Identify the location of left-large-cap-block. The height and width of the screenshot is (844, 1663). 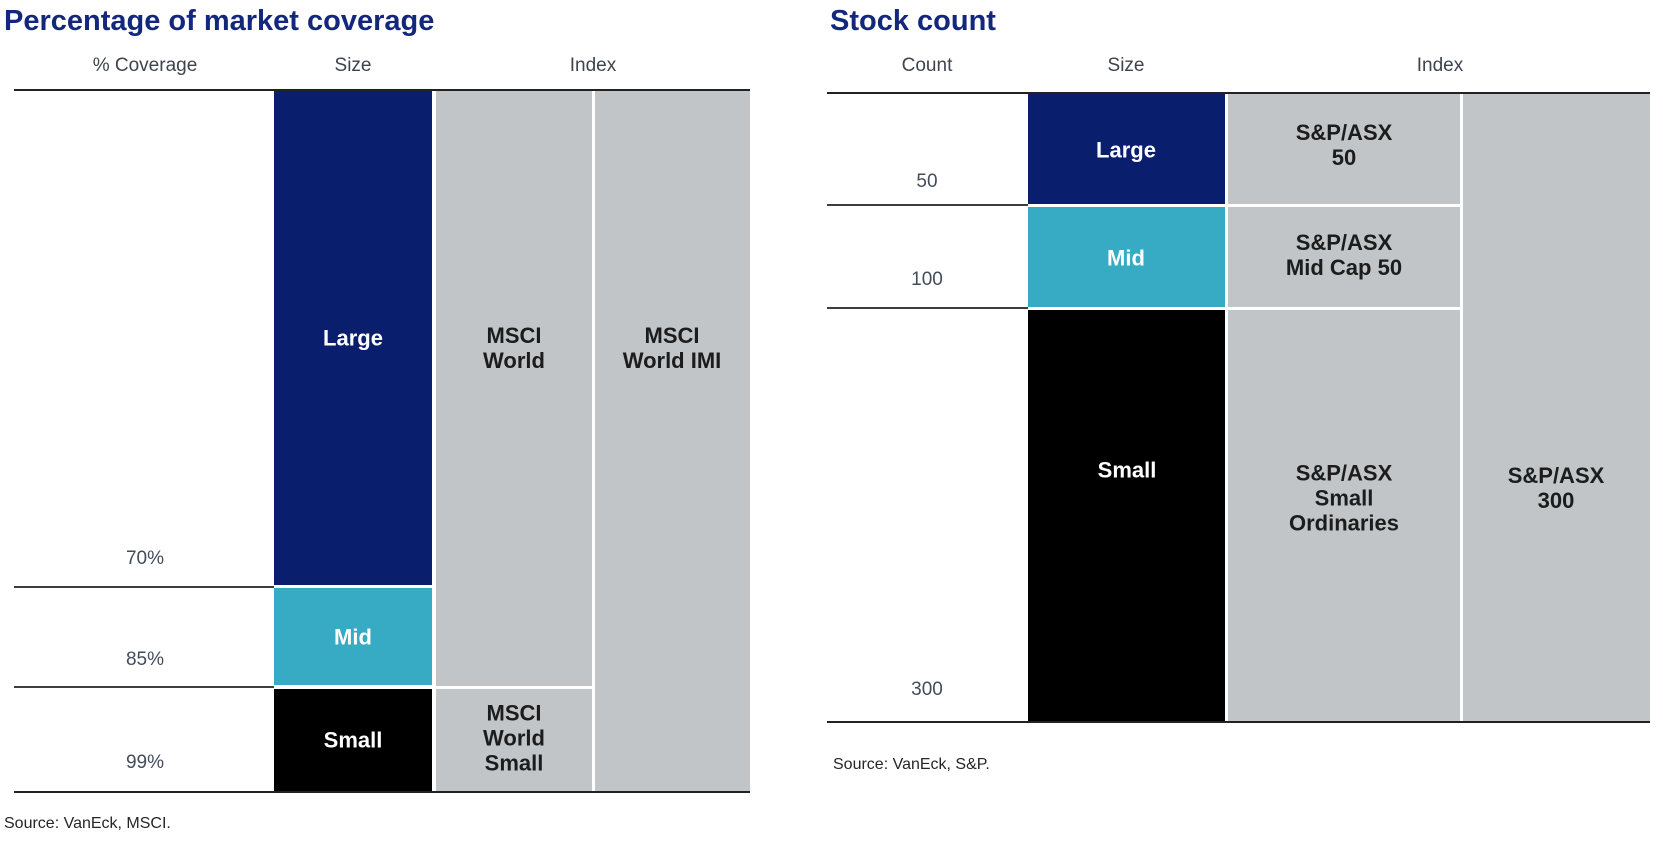
(353, 338).